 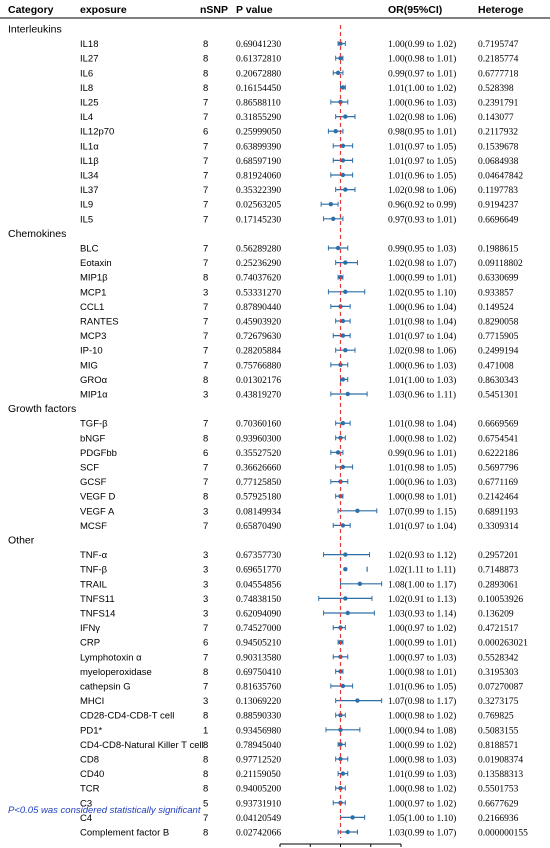 What do you see at coordinates (258, 761) in the screenshot?
I see `p-value: 0.97712520` at bounding box center [258, 761].